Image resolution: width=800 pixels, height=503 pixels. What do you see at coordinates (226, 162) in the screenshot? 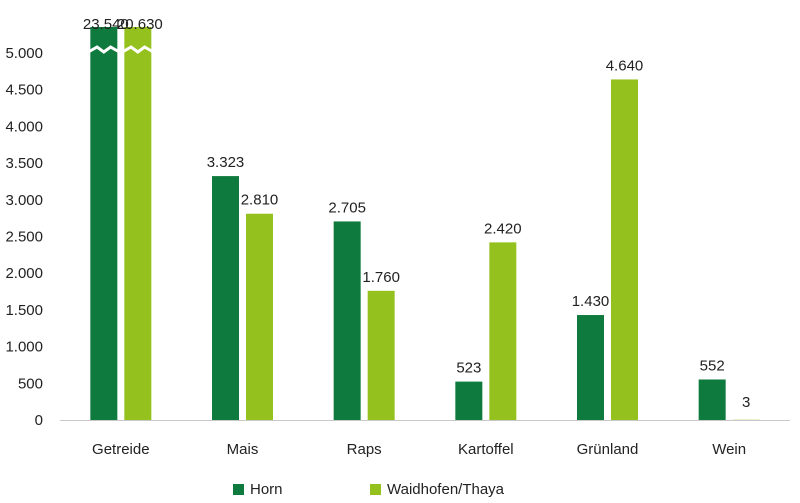
I see `data-label: 3.323` at bounding box center [226, 162].